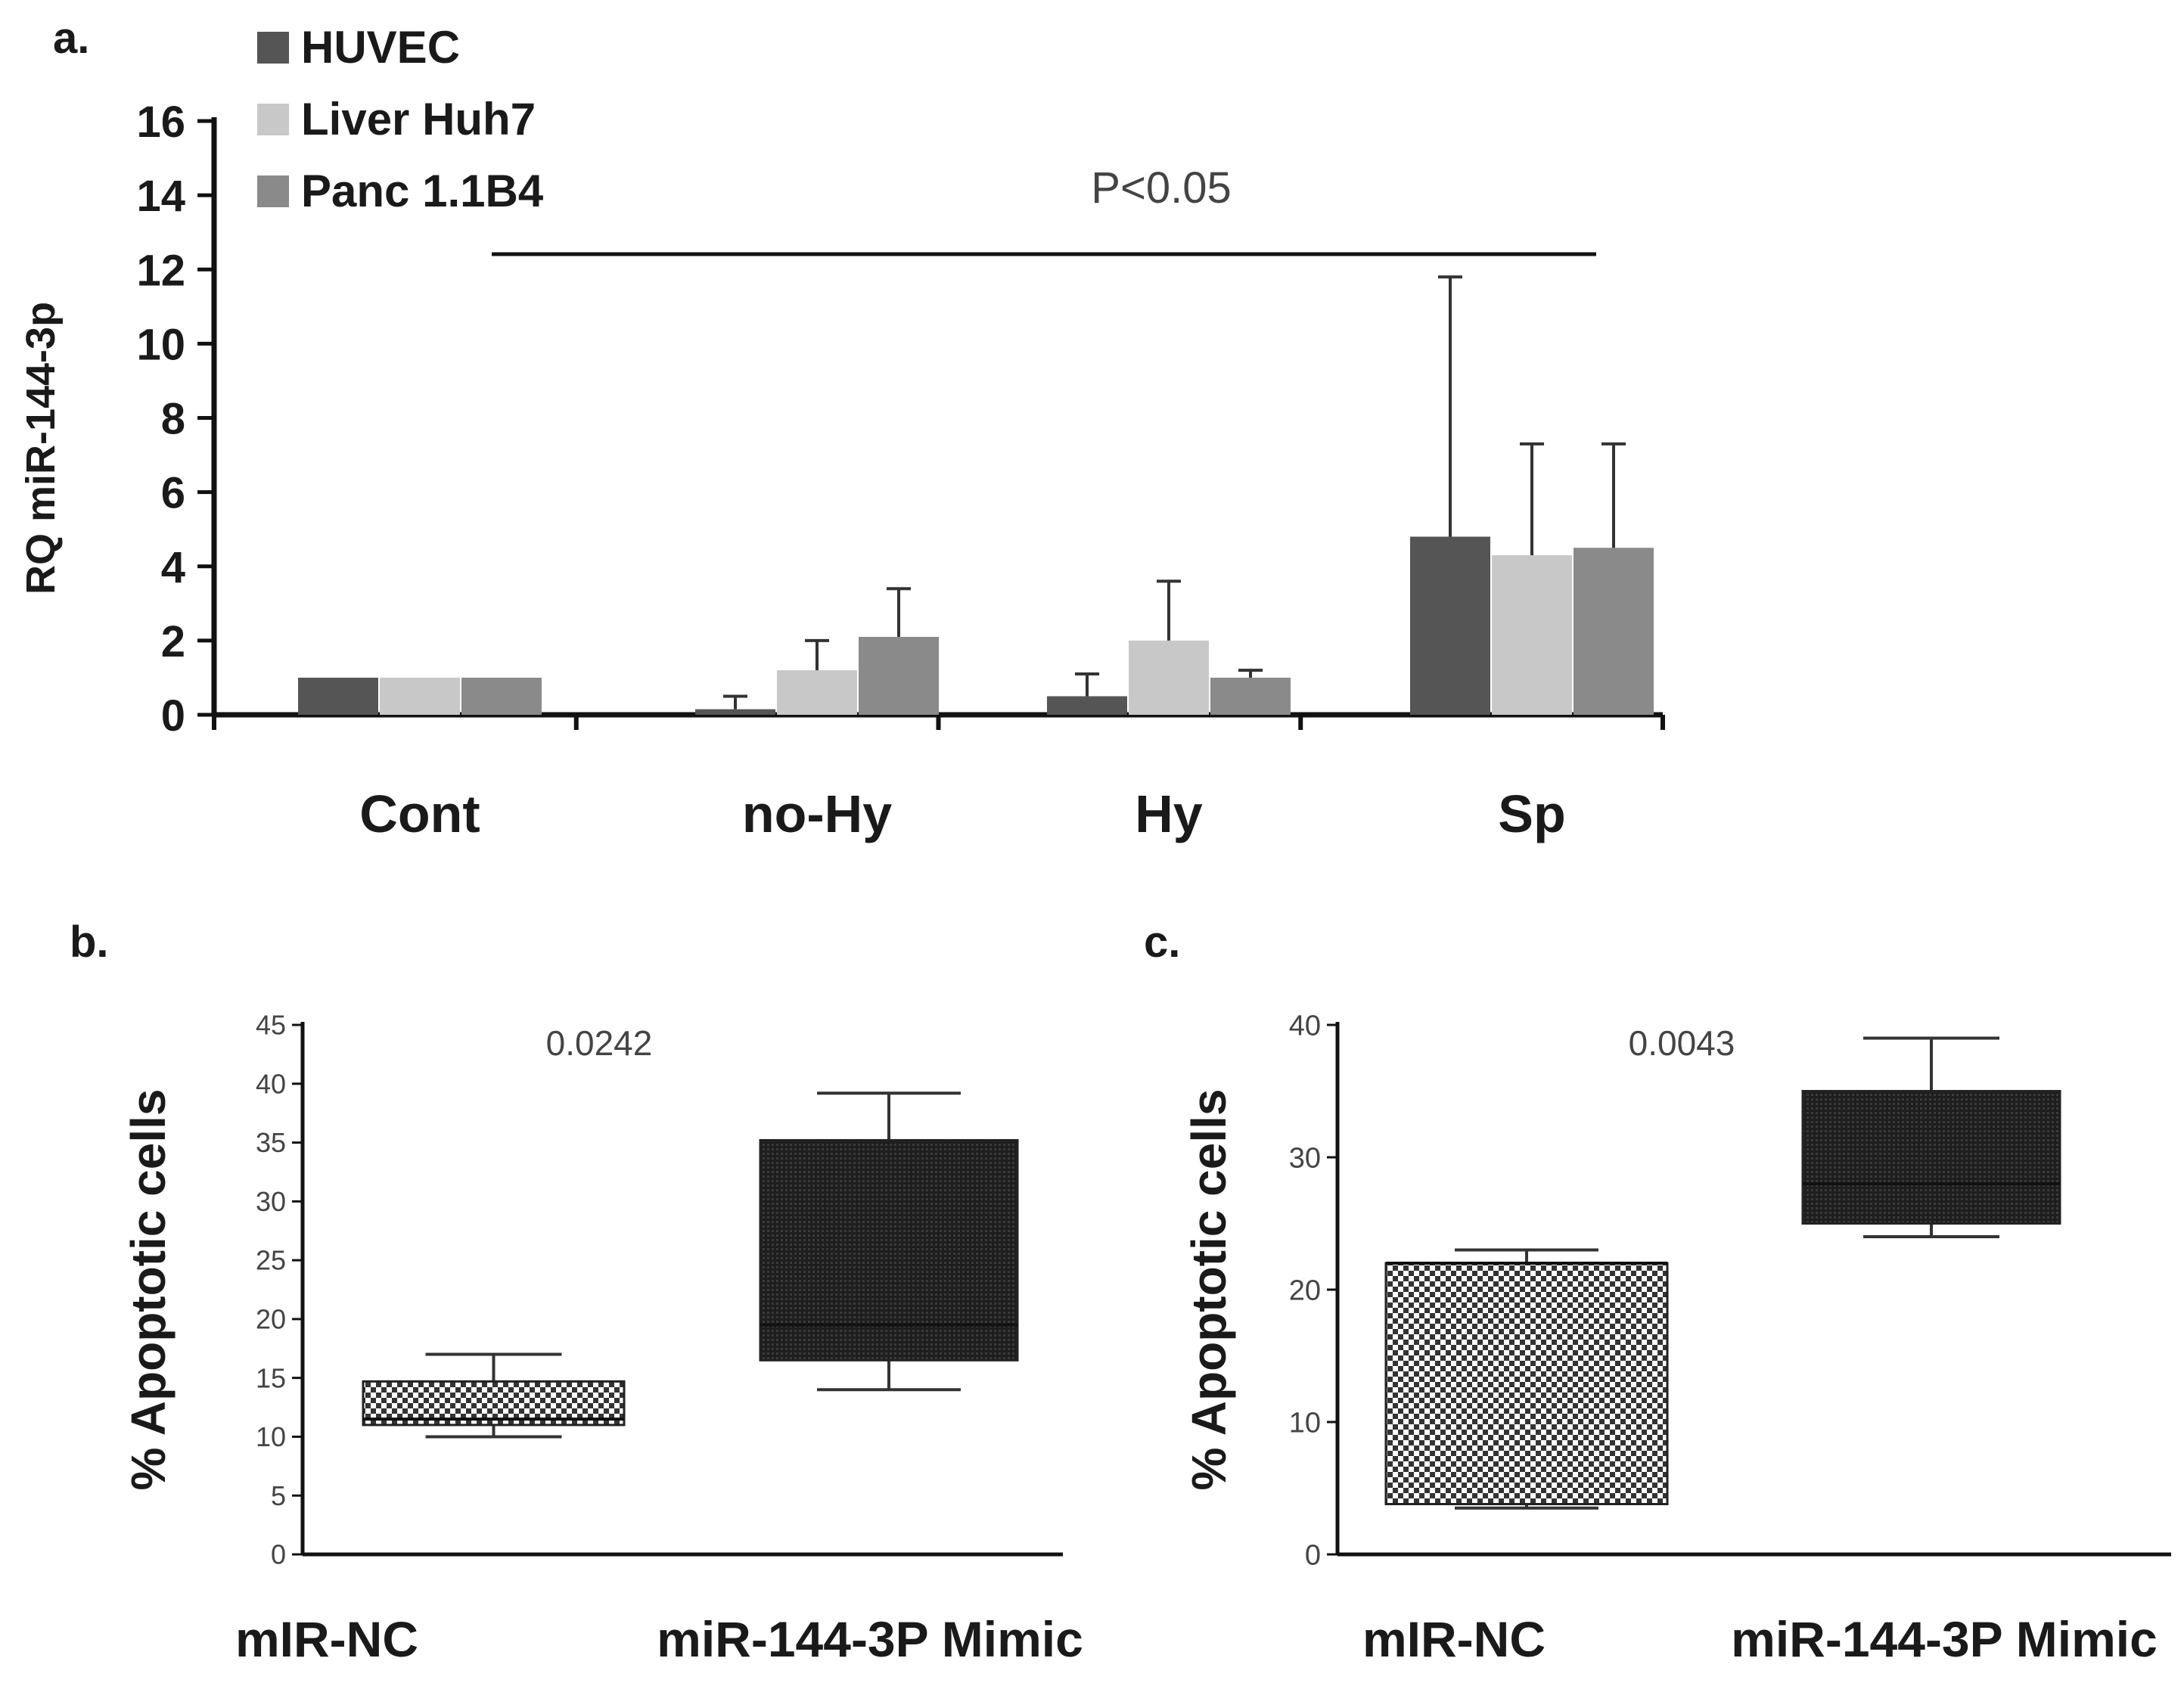 This screenshot has width=2184, height=1686. What do you see at coordinates (271, 1142) in the screenshot?
I see `y-tick-label: 35` at bounding box center [271, 1142].